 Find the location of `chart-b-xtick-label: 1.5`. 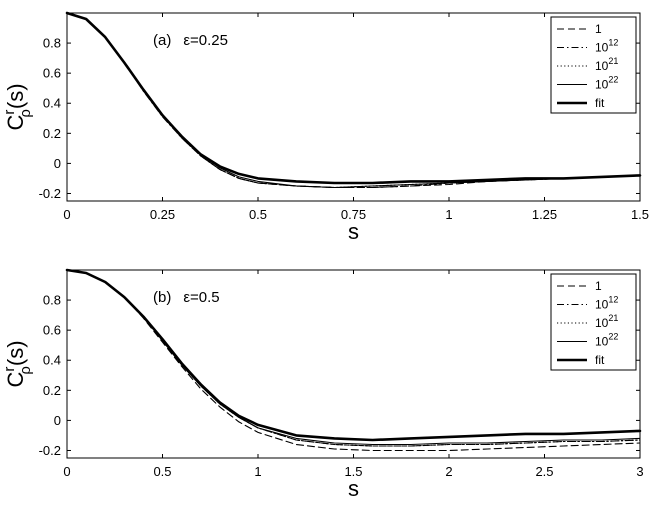

chart-b-xtick-label: 1.5 is located at coordinates (353, 471).